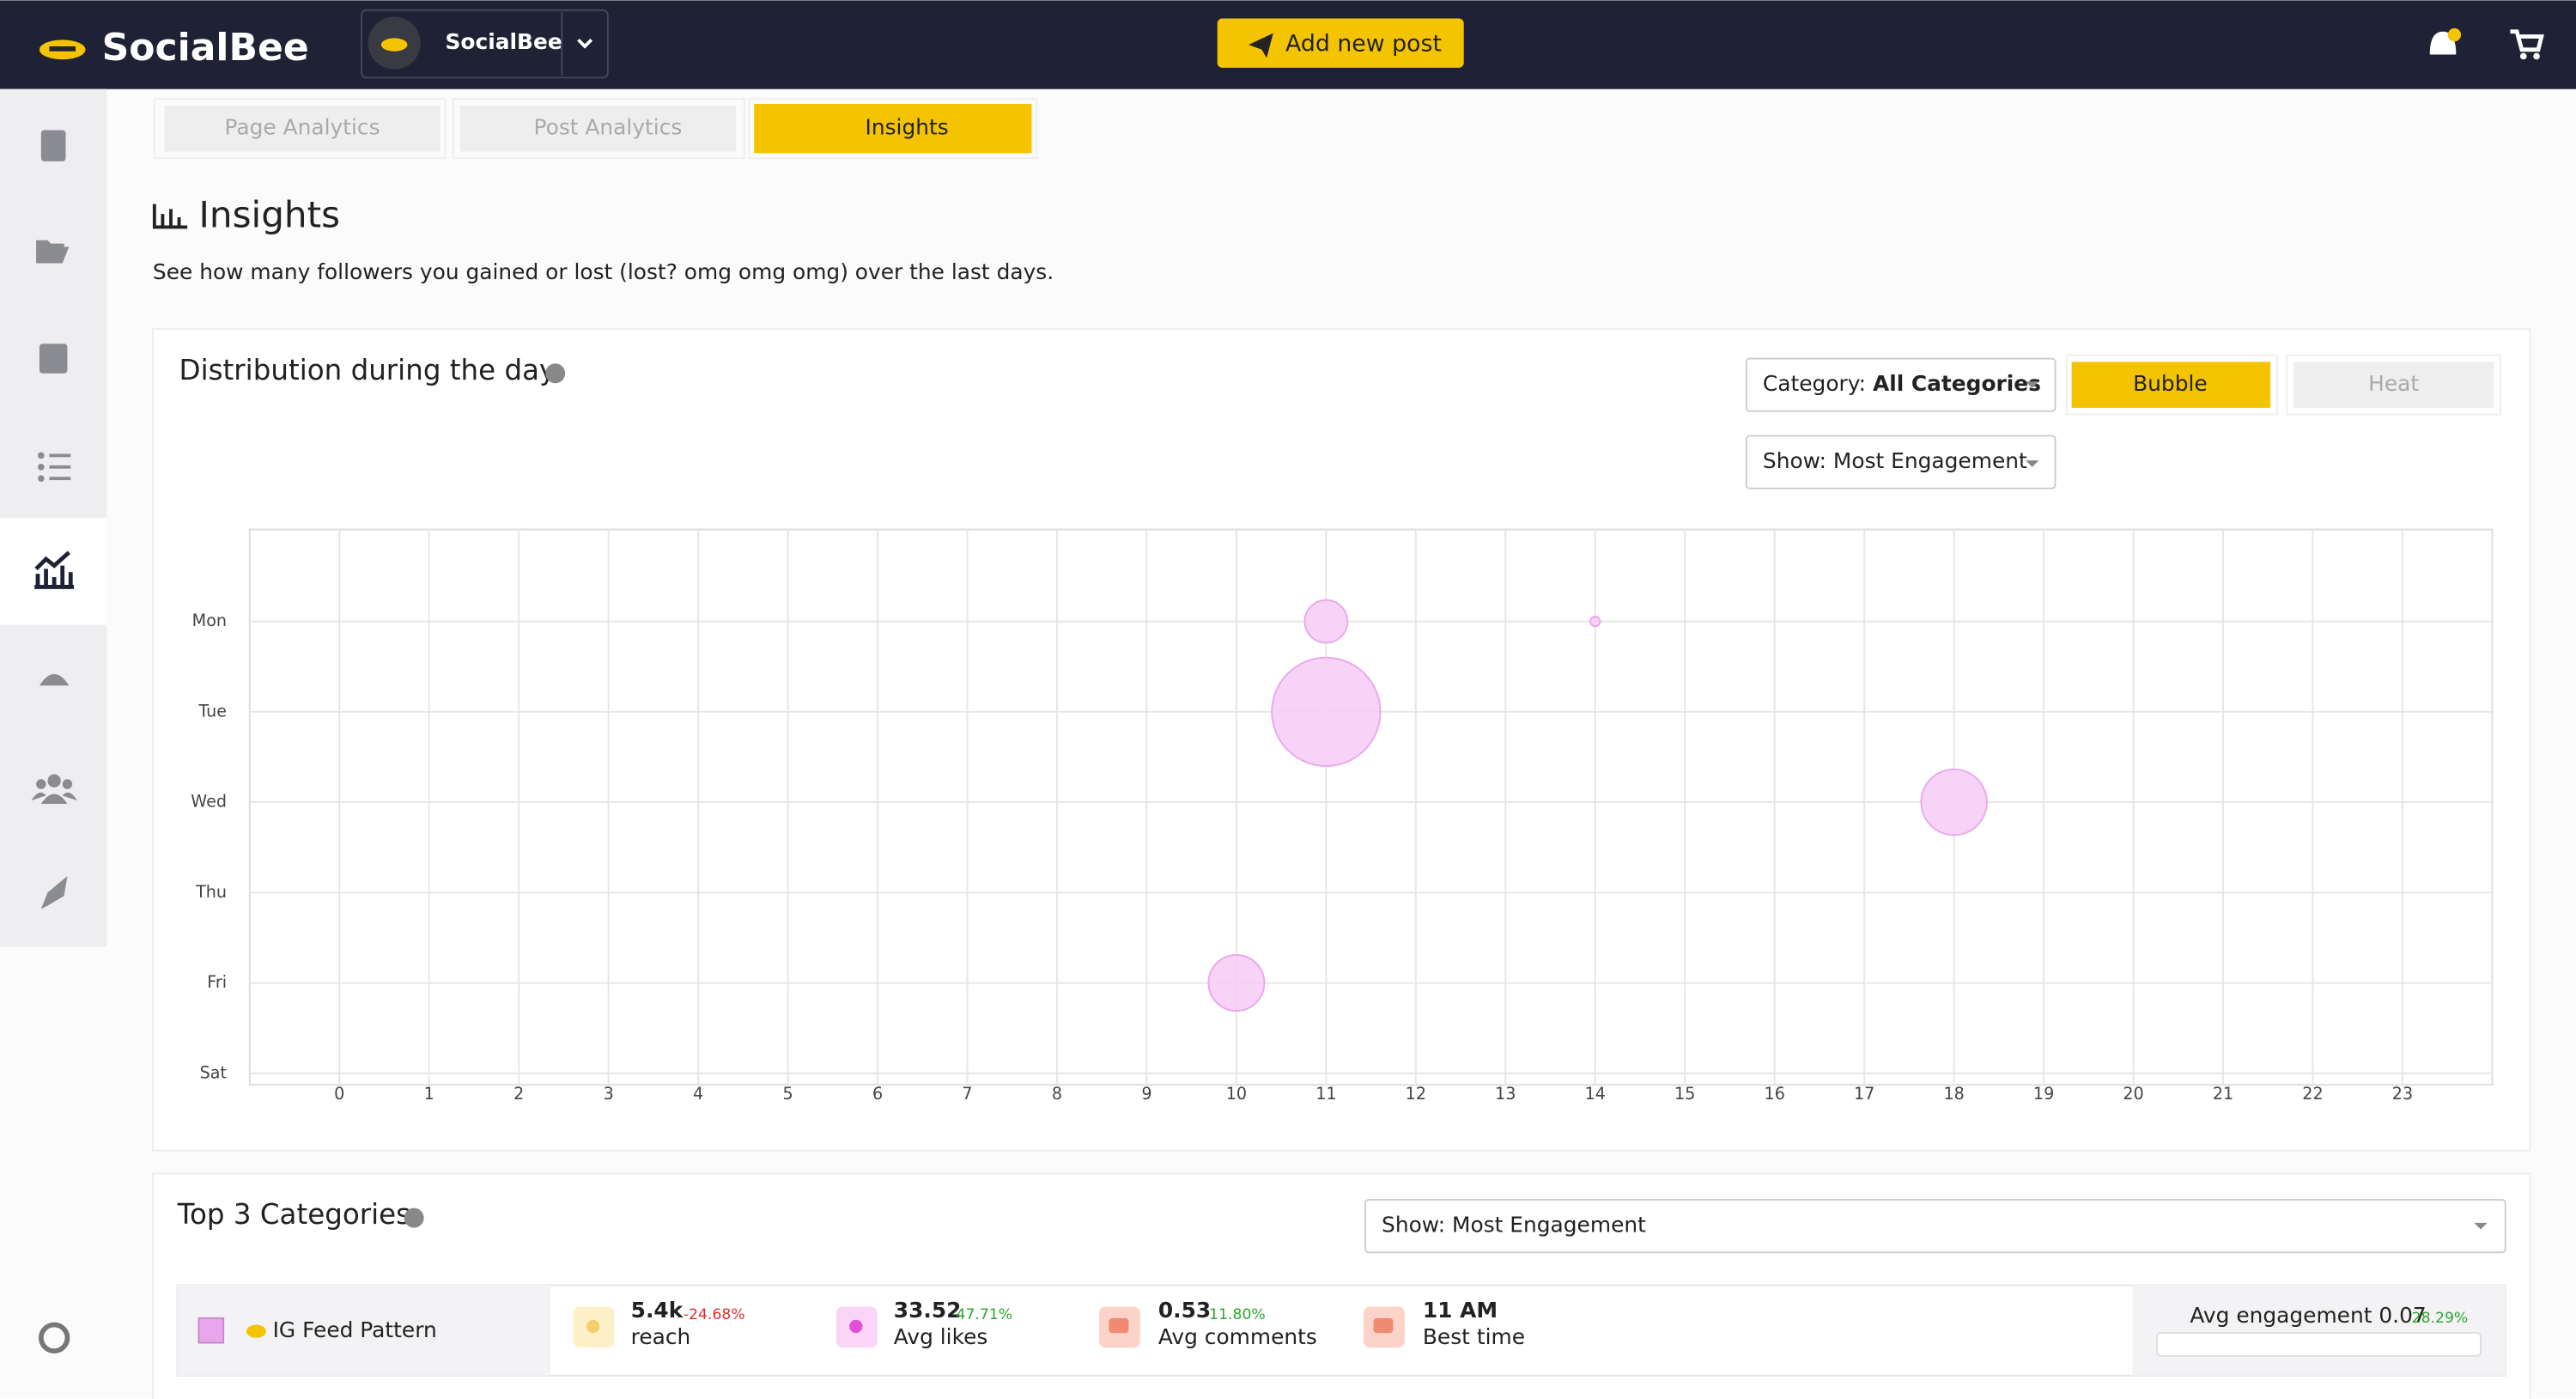 The width and height of the screenshot is (2576, 1399). I want to click on add-post-button: Add new post, so click(1341, 43).